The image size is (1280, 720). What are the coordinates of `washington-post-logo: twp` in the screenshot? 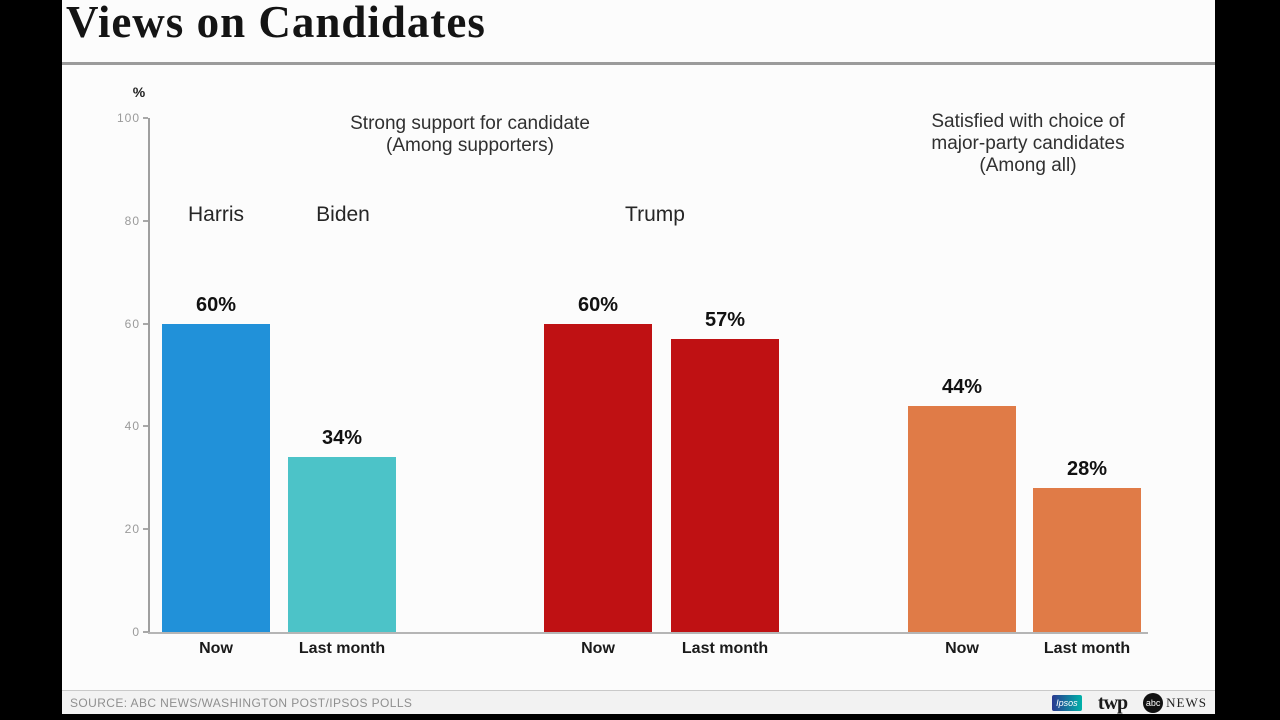 It's located at (1112, 702).